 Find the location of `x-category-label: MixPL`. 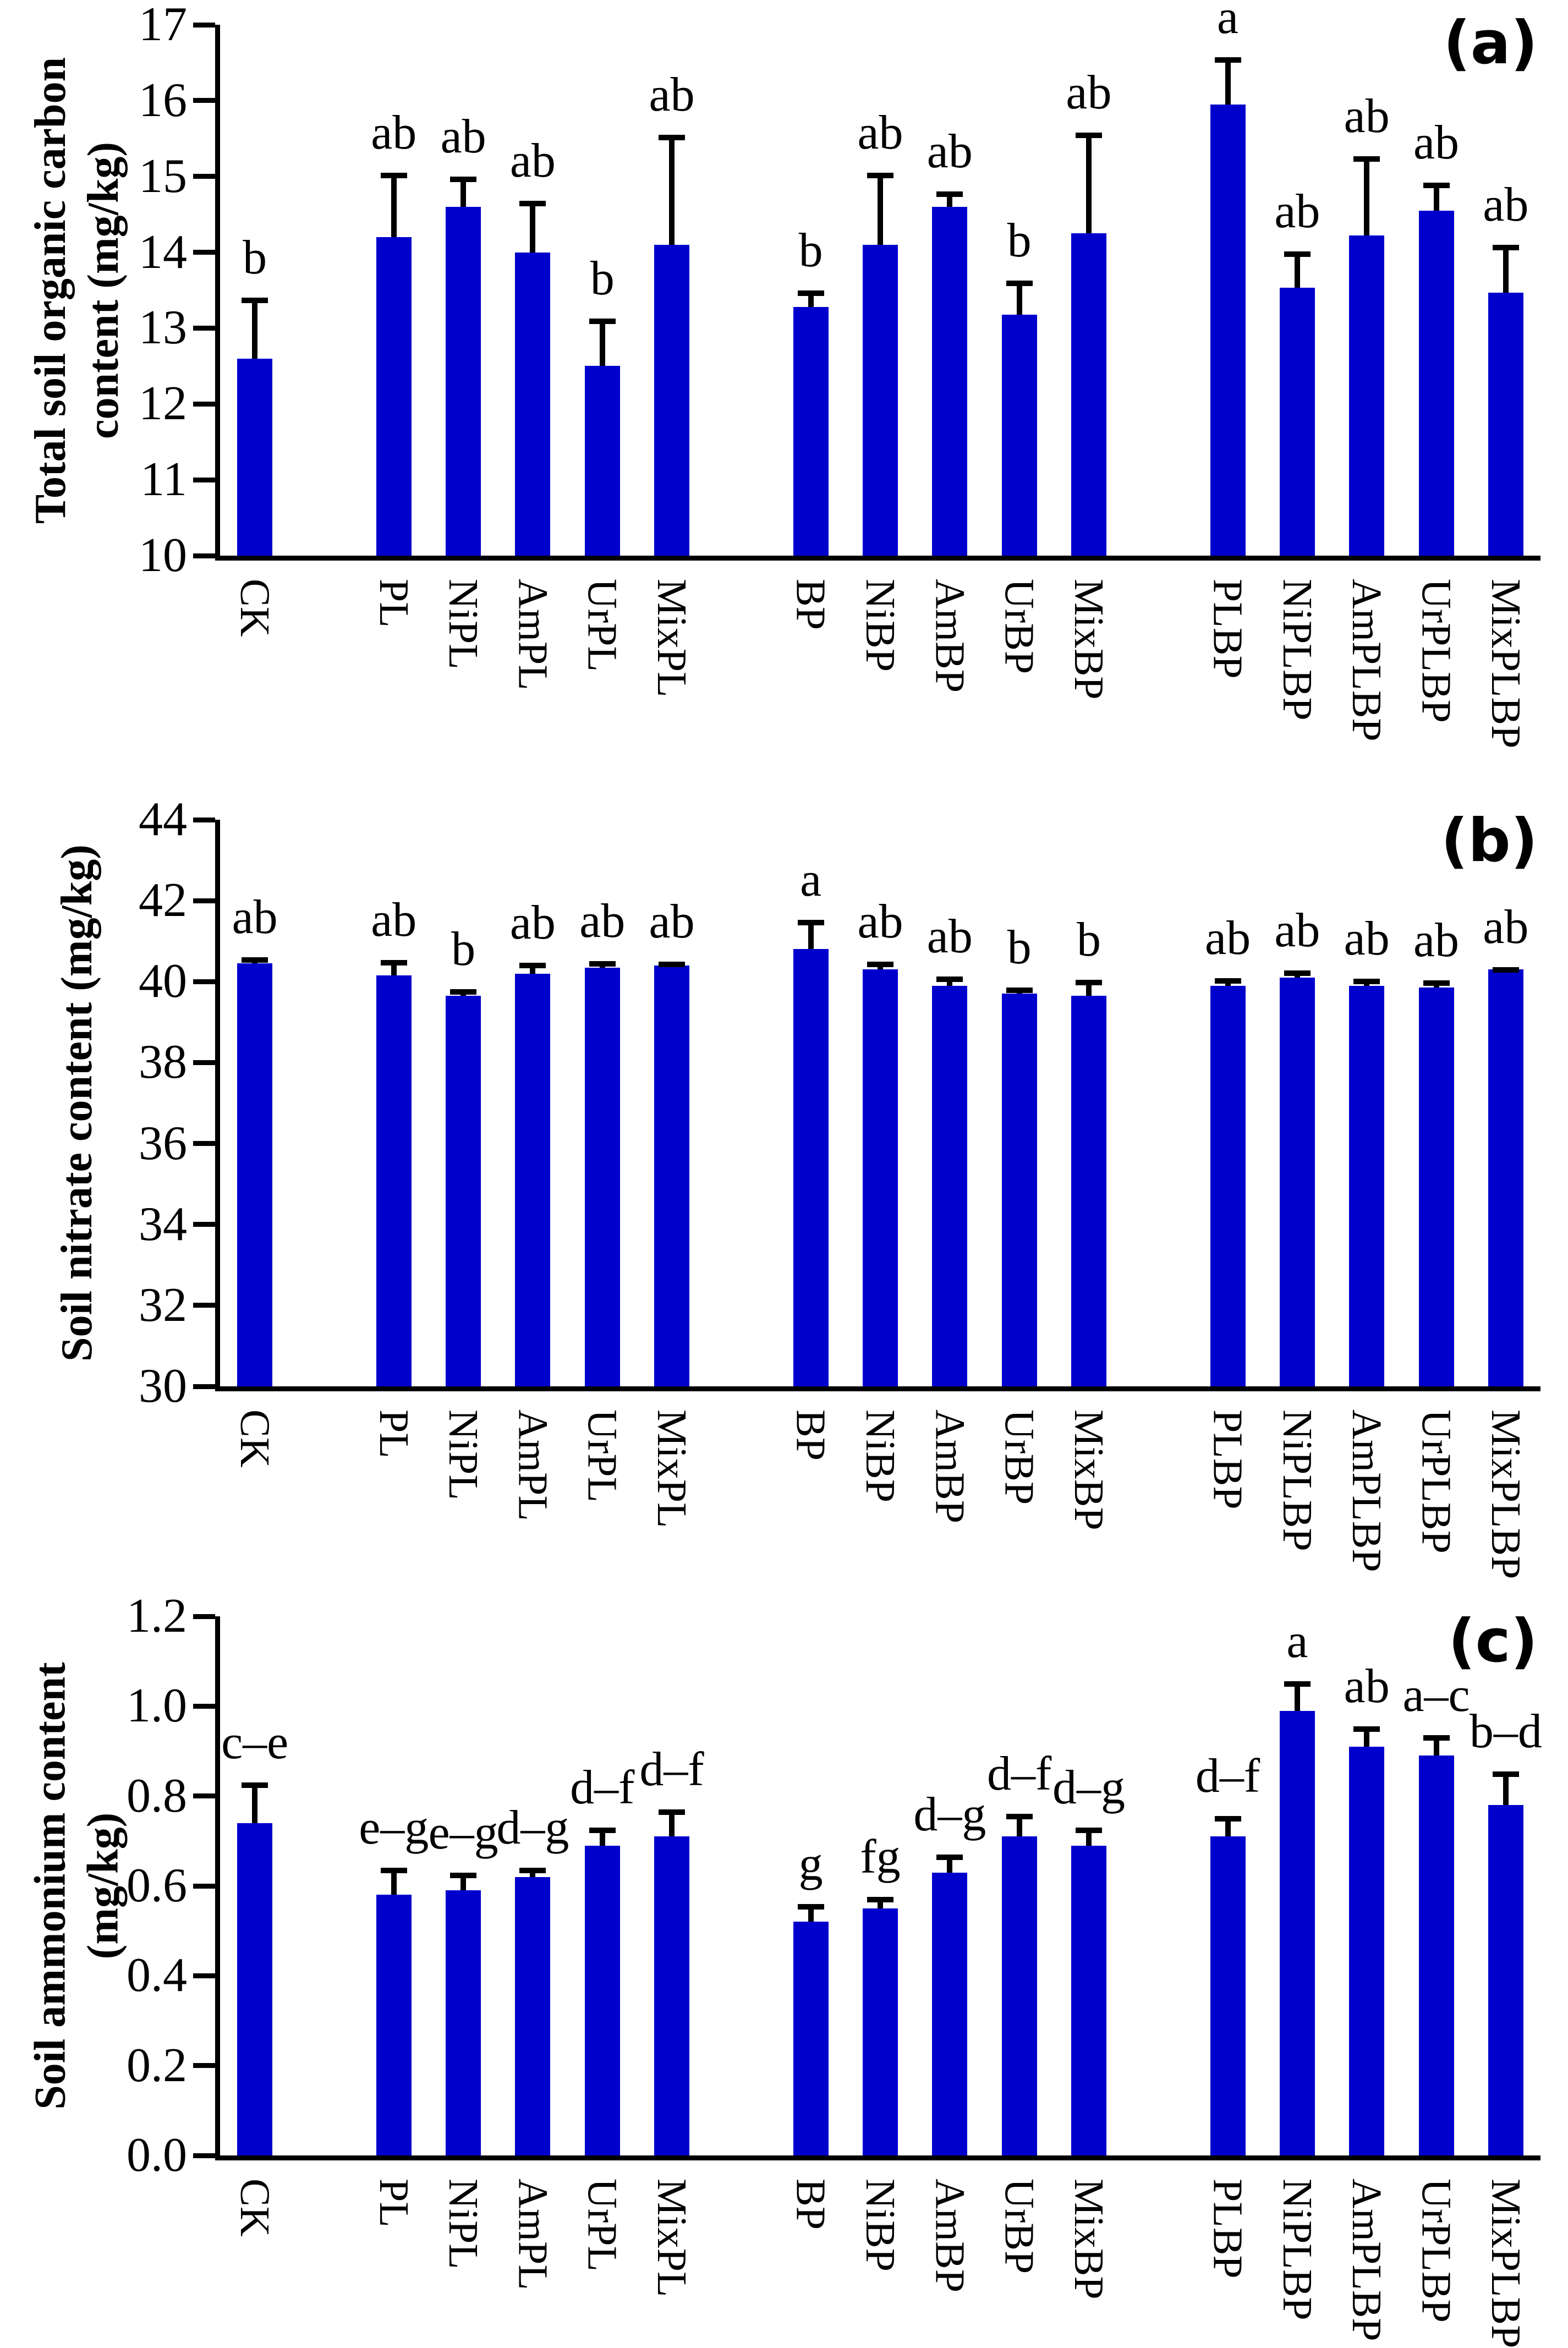

x-category-label: MixPL is located at coordinates (672, 1468).